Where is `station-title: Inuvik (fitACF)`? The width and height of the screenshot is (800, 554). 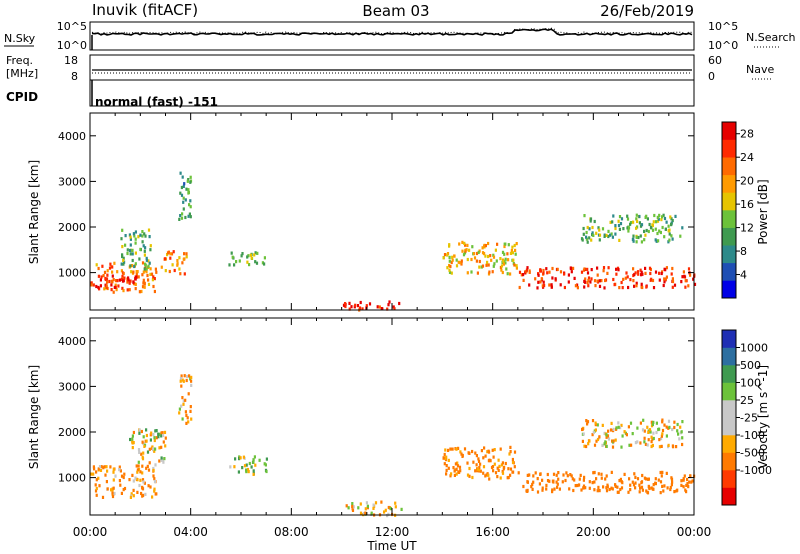 station-title: Inuvik (fitACF) is located at coordinates (145, 10).